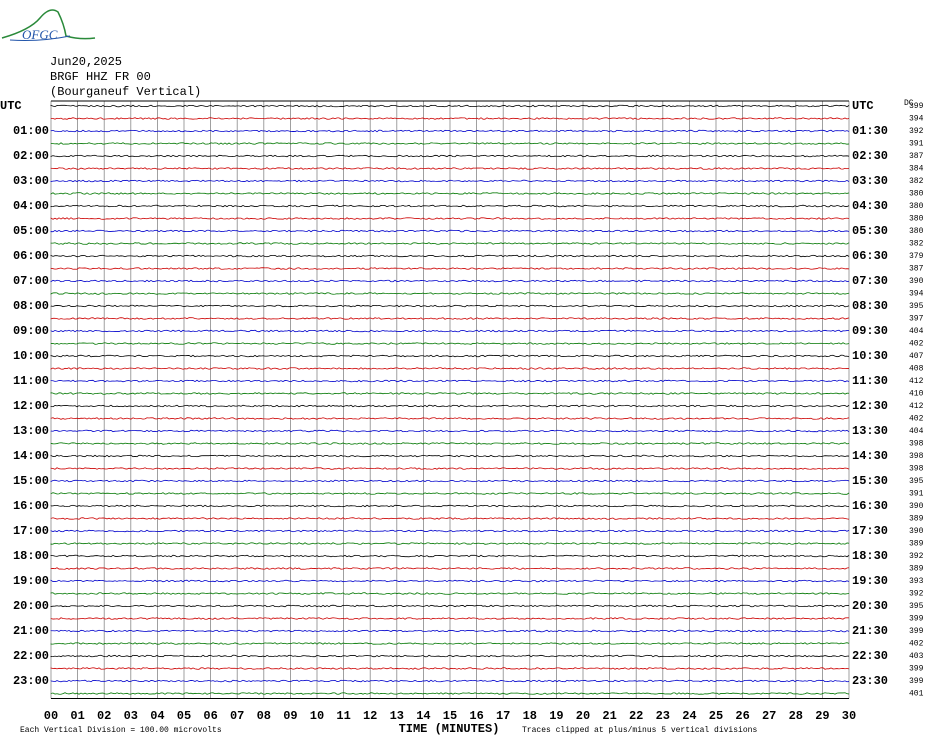  I want to click on dc-value: 408, so click(916, 369).